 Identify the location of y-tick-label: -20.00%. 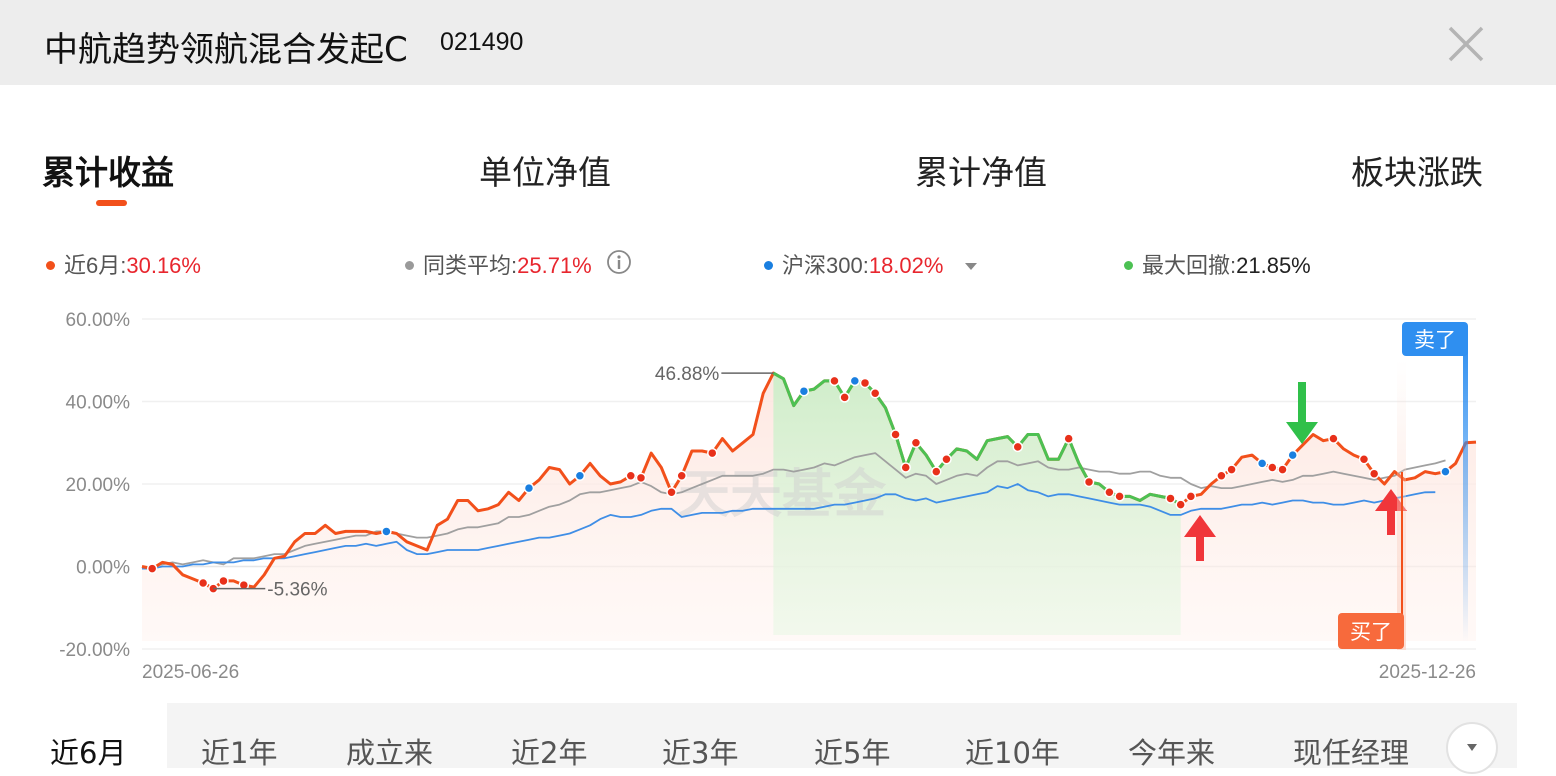
(94, 650).